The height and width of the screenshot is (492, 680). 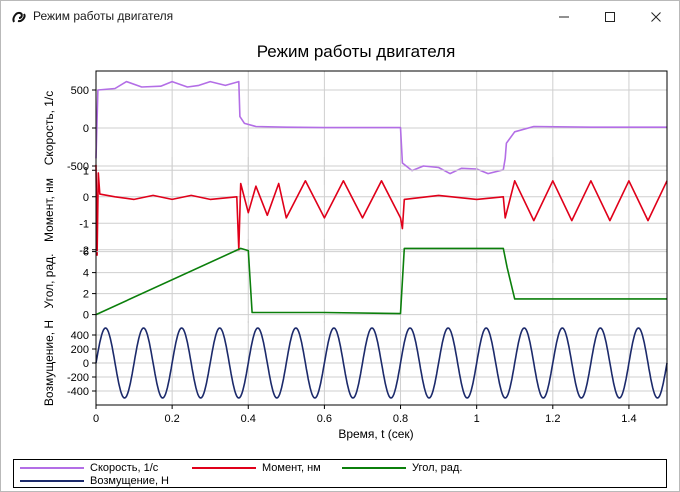 I want to click on legend-swatch-angle, so click(x=374, y=468).